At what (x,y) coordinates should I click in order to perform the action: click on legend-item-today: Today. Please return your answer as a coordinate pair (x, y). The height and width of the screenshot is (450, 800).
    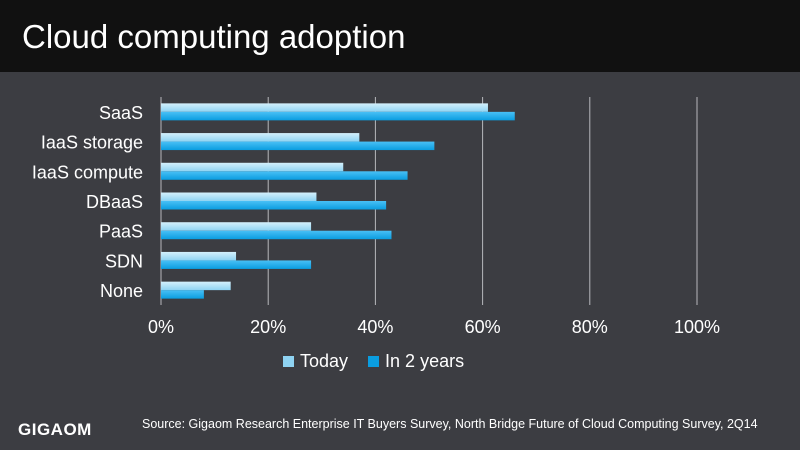
    Looking at the image, I should click on (315, 361).